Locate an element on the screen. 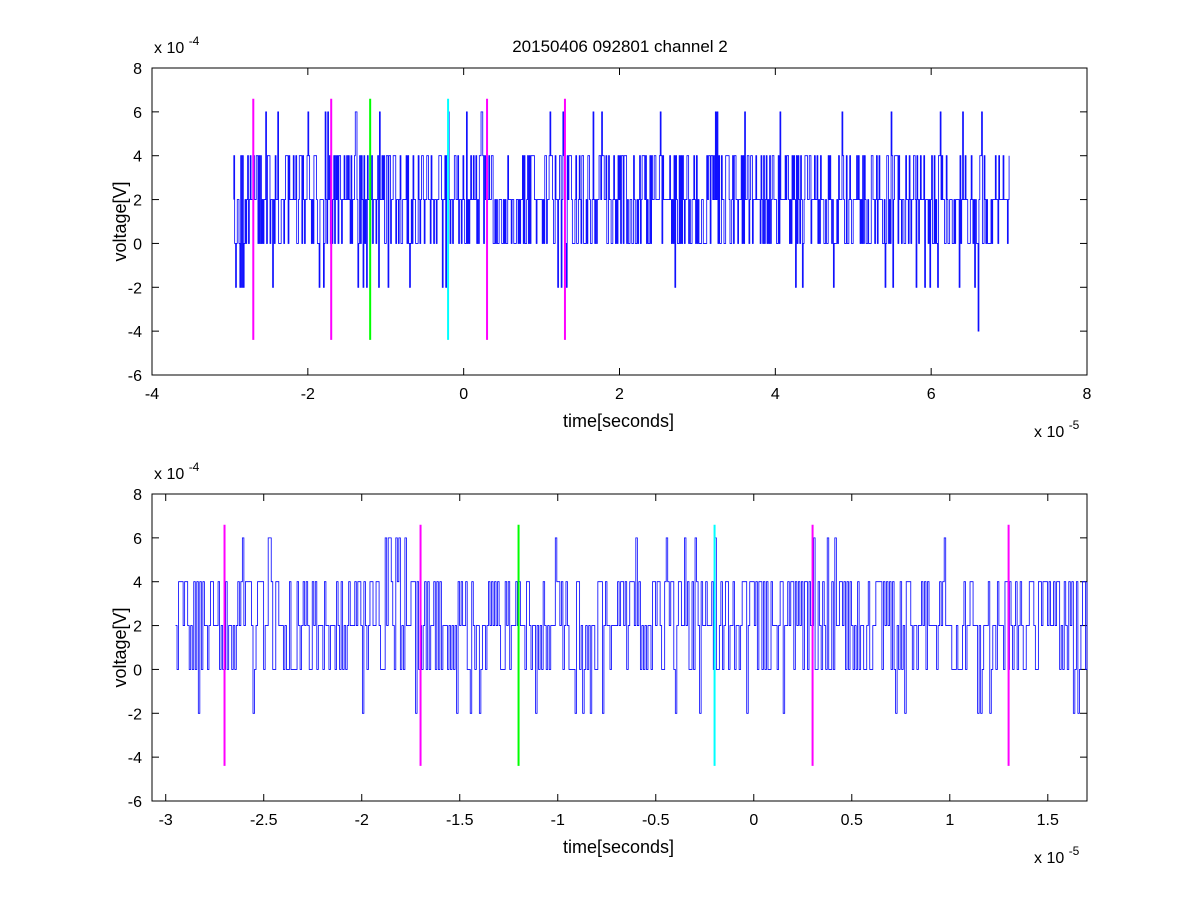 Image resolution: width=1200 pixels, height=900 pixels. chart-0-xtick-label: 0 is located at coordinates (463, 394).